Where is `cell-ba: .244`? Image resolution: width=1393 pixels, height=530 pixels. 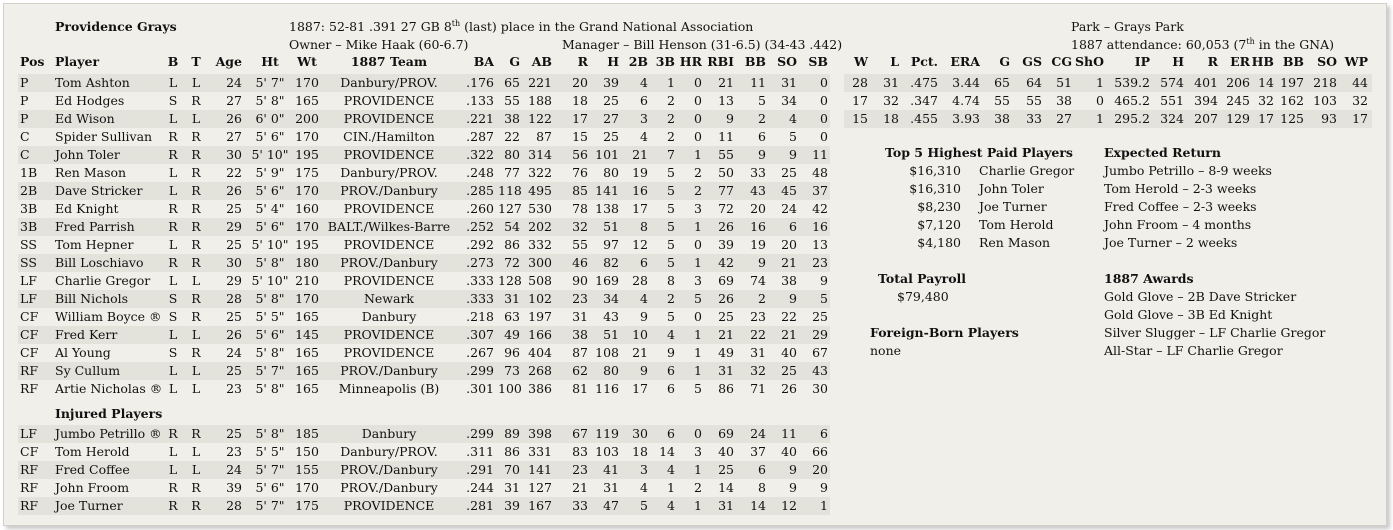 cell-ba: .244 is located at coordinates (480, 487).